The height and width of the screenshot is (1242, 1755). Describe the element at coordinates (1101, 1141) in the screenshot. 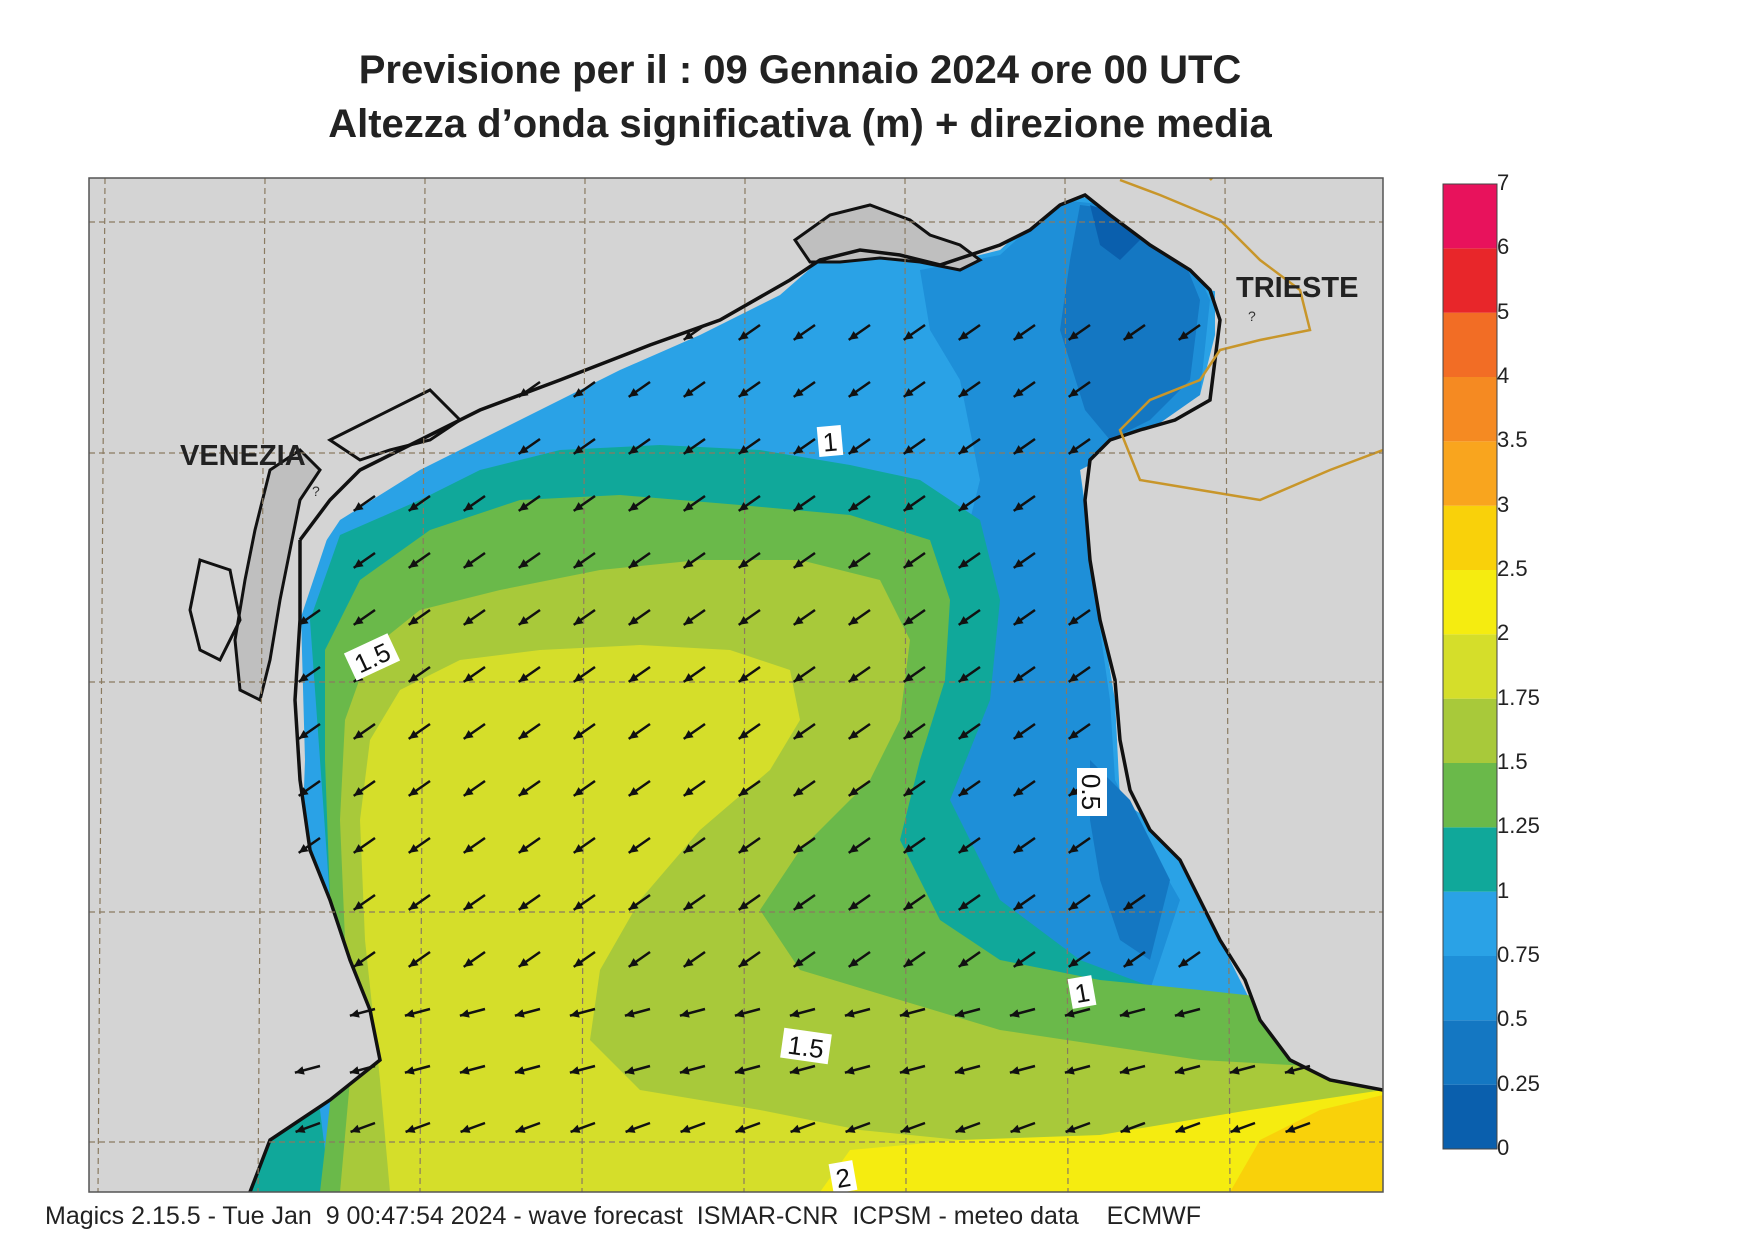

I see `sea-band-2-2.5` at that location.